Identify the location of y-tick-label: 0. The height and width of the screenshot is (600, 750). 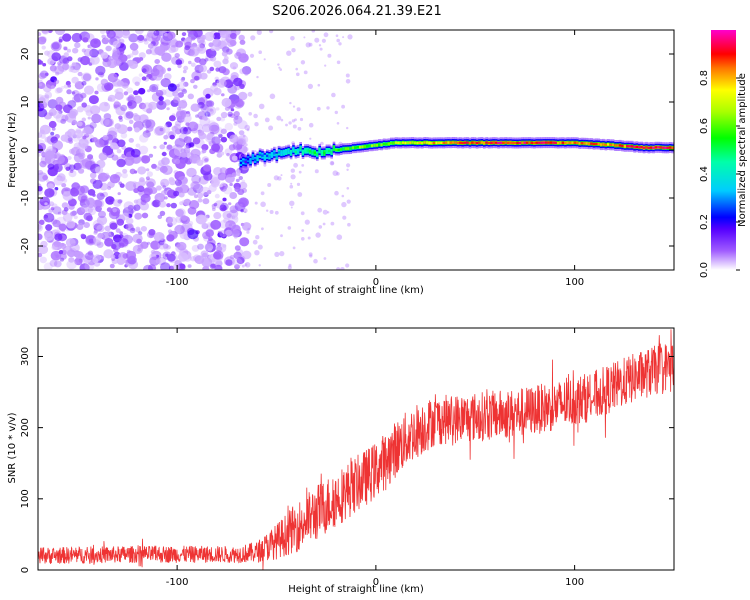
(25, 570).